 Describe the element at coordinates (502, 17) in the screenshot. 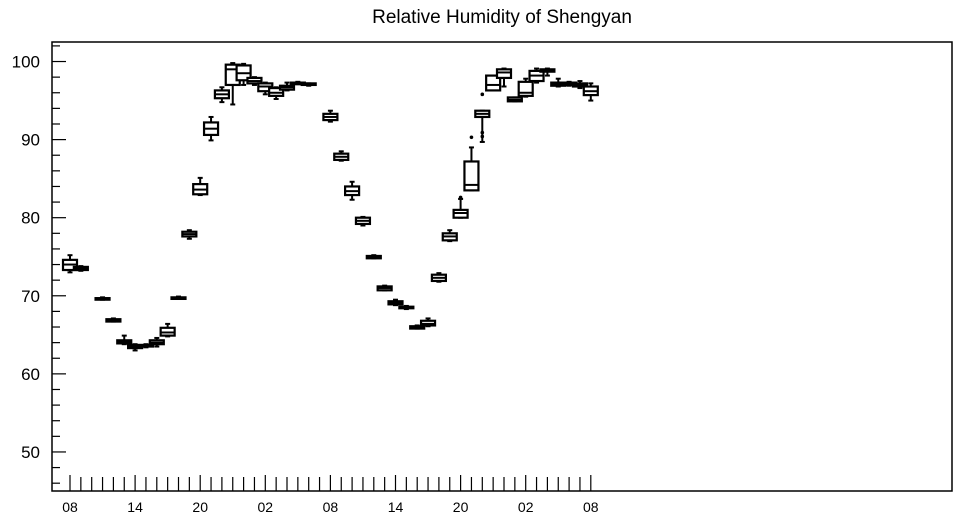

I see `chart-title: Relative Humidity of Shengyan` at that location.